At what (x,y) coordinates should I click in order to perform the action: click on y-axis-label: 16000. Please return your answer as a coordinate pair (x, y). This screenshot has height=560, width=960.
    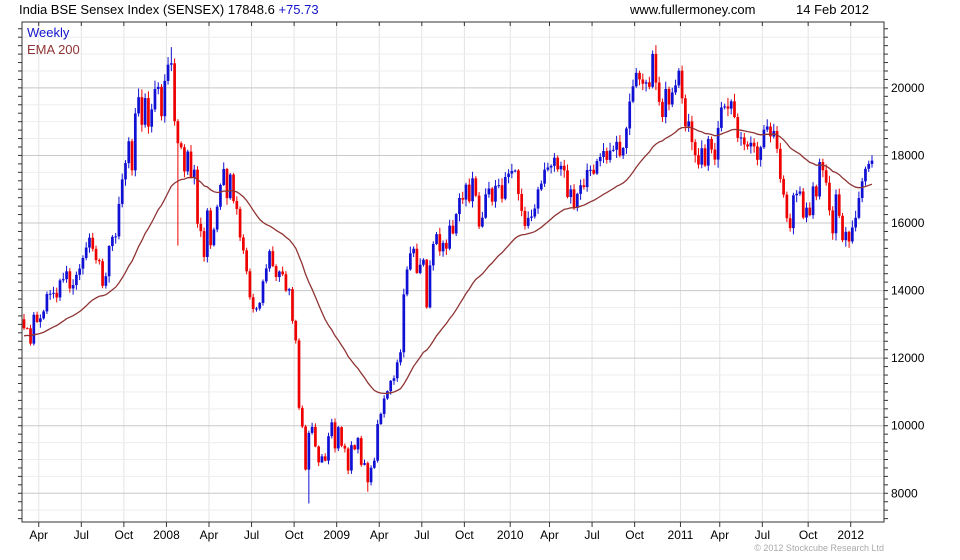
    Looking at the image, I should click on (908, 223).